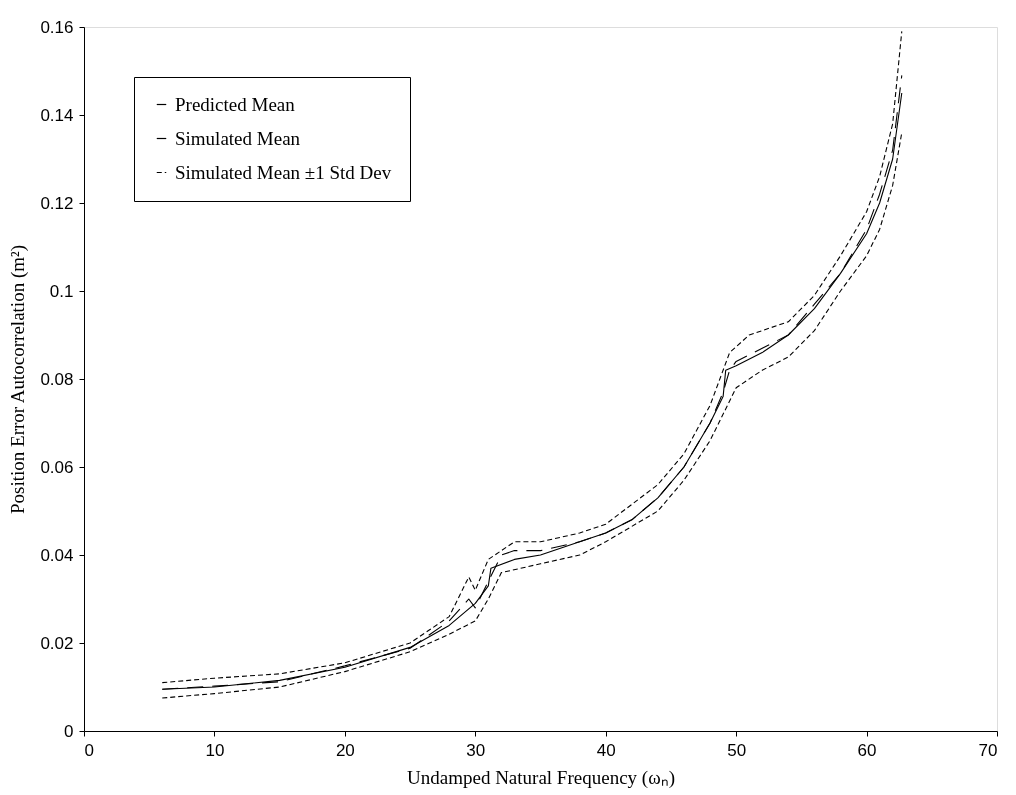 This screenshot has width=1016, height=795. I want to click on x-axis-title: Undamped Natural Frequency (ωₙ), so click(541, 777).